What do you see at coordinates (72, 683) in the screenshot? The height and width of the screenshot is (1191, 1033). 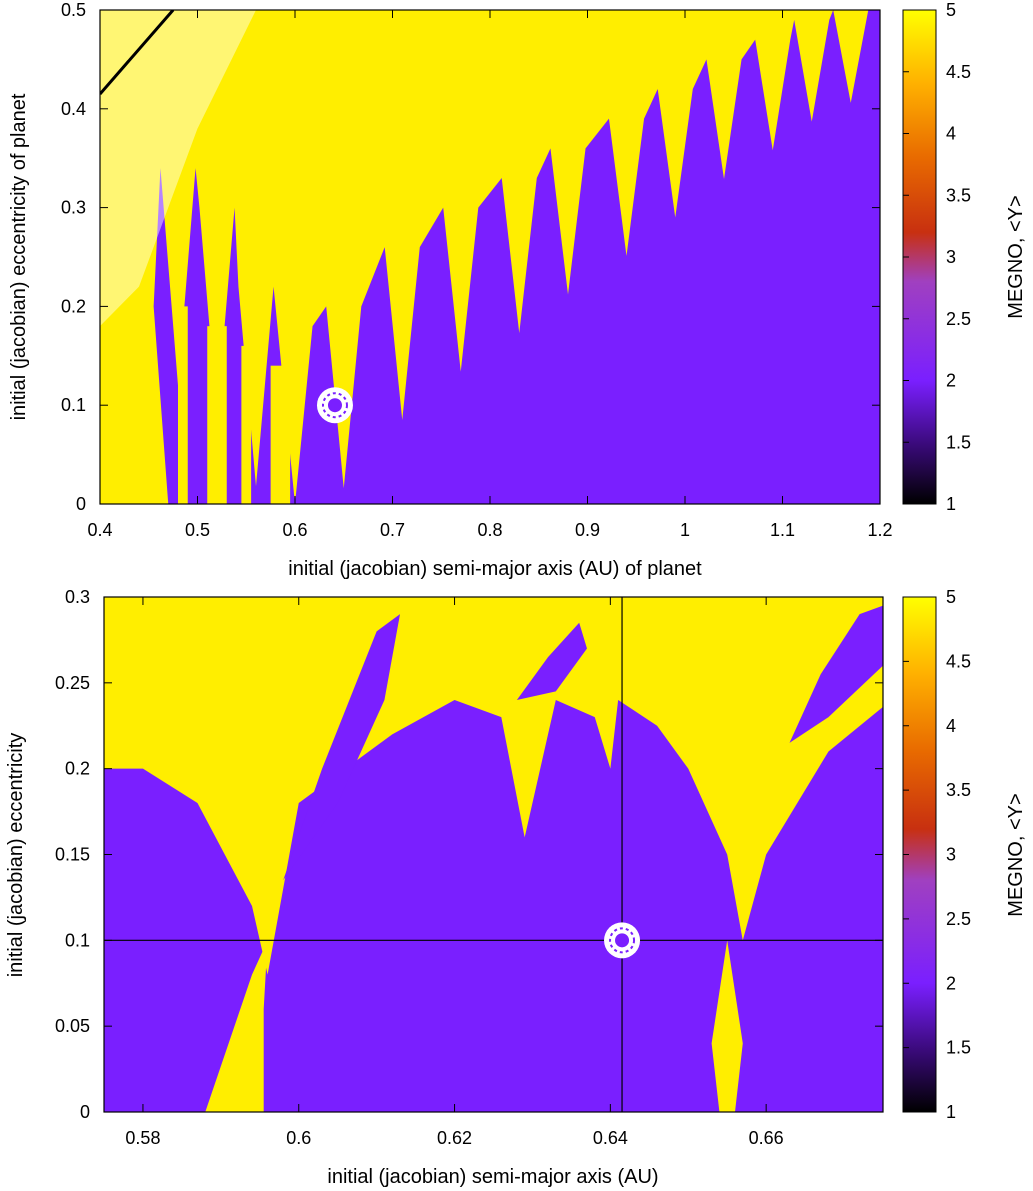 I see `bottom-y-tick-label: 0.25` at bounding box center [72, 683].